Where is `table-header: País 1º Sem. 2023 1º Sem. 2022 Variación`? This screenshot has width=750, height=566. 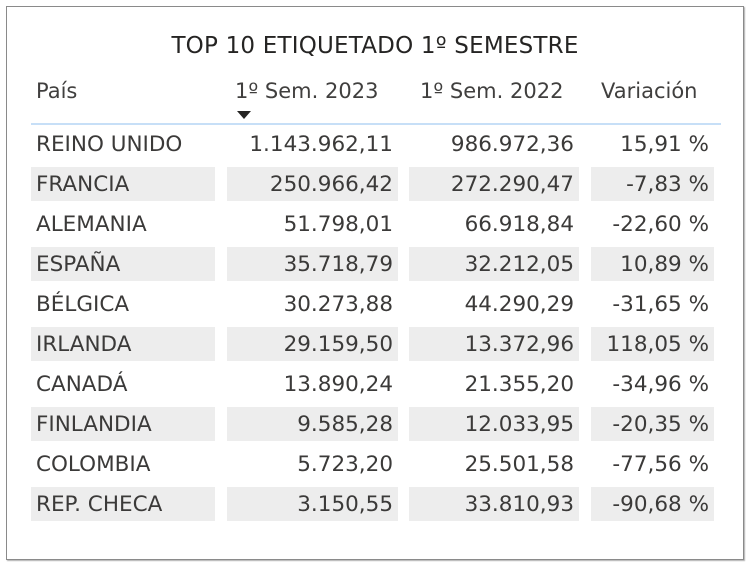
table-header: País 1º Sem. 2023 1º Sem. 2022 Variación is located at coordinates (376, 99).